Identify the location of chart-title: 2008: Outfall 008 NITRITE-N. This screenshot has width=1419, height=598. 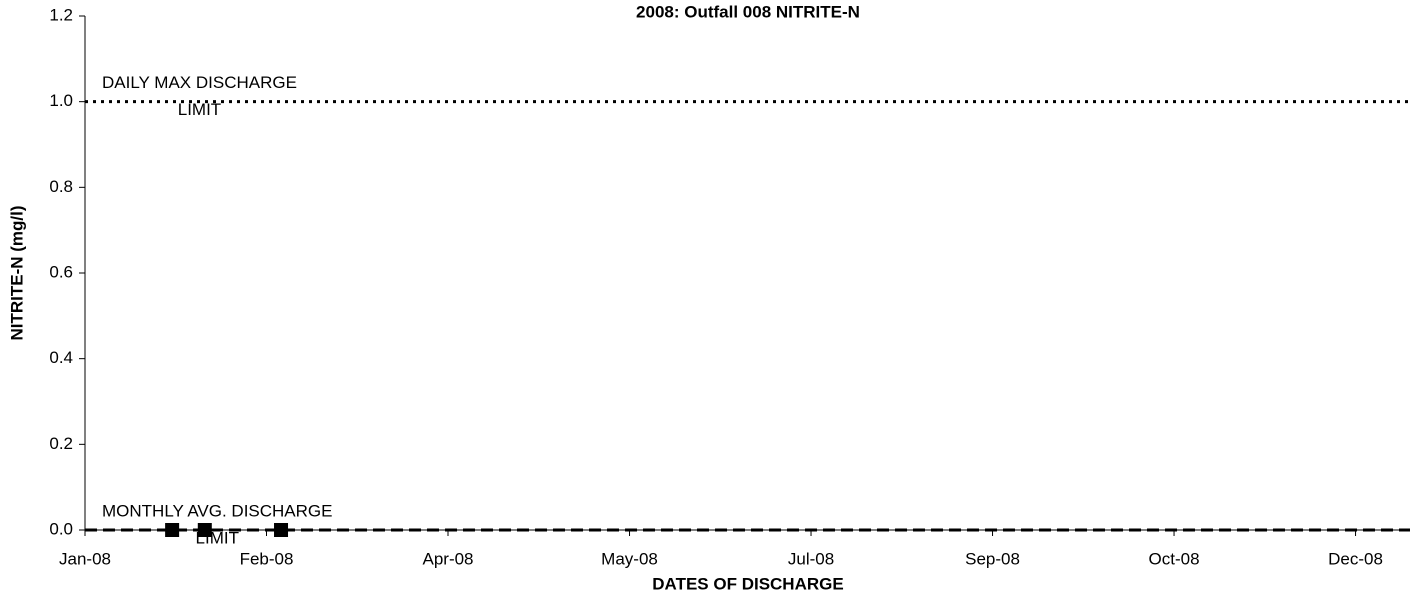
(748, 11).